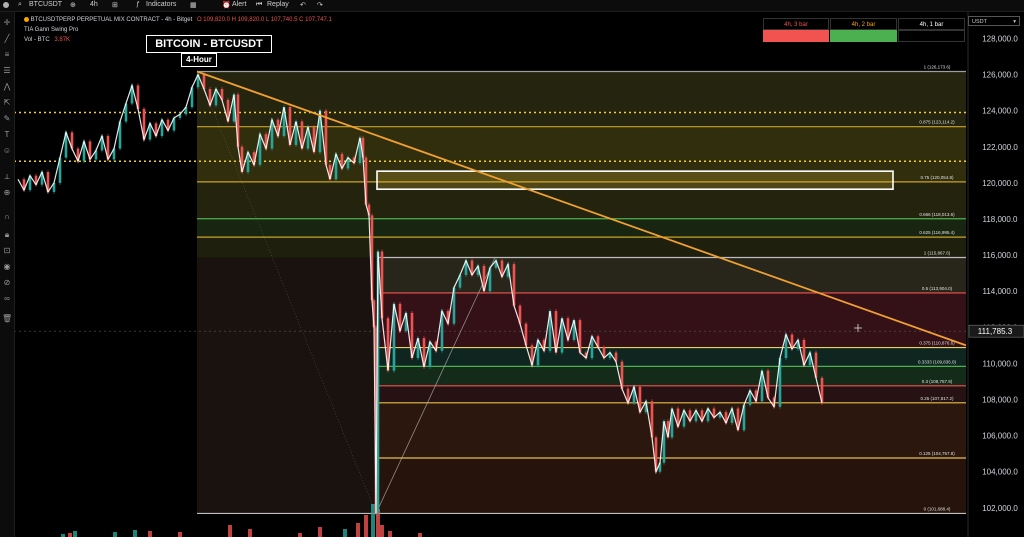 The image size is (1024, 537). What do you see at coordinates (937, 214) in the screenshot?
I see `fib-level-label: 0.666 (118,013.6)` at bounding box center [937, 214].